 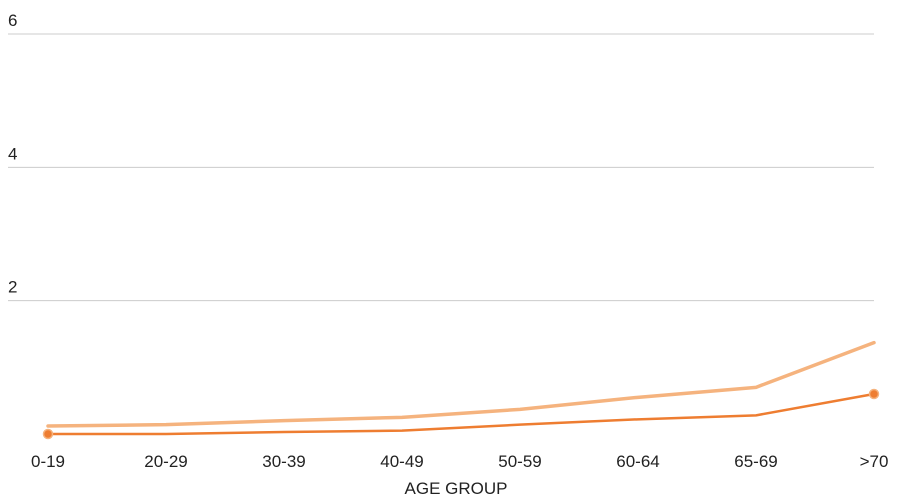 I want to click on x-tick-label: 40-49, so click(x=401, y=461).